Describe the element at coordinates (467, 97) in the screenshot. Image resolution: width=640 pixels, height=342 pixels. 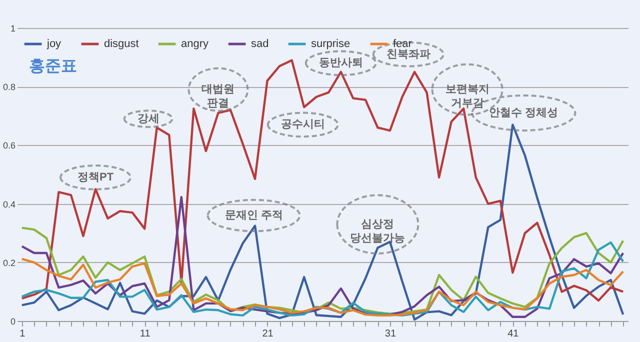
I see `annotation: 보편복지 거부감` at that location.